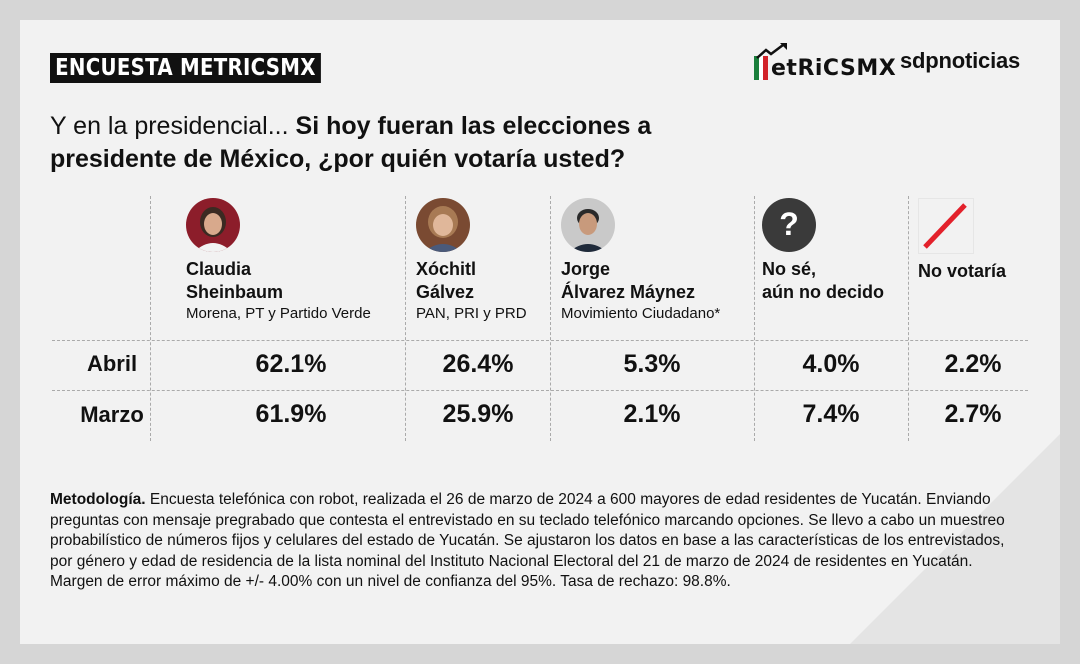 This screenshot has width=1080, height=664. I want to click on value-cell: 26.4%, so click(478, 364).